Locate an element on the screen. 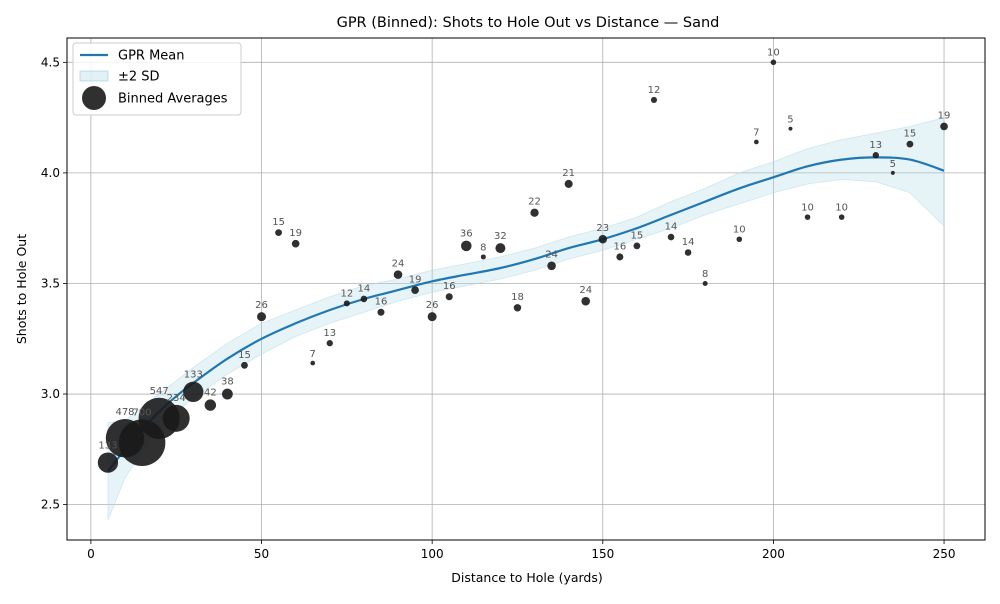  x-tick-label: 250 is located at coordinates (944, 554).